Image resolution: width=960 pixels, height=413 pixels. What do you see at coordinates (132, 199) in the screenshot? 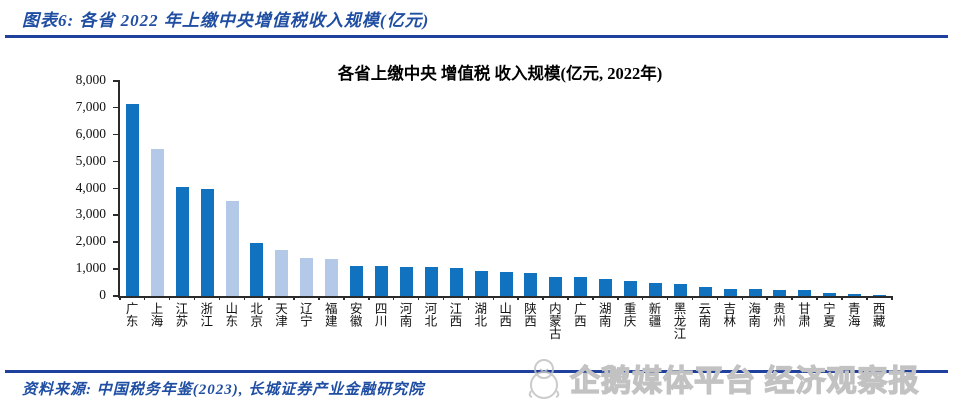
I see `bar-广东` at bounding box center [132, 199].